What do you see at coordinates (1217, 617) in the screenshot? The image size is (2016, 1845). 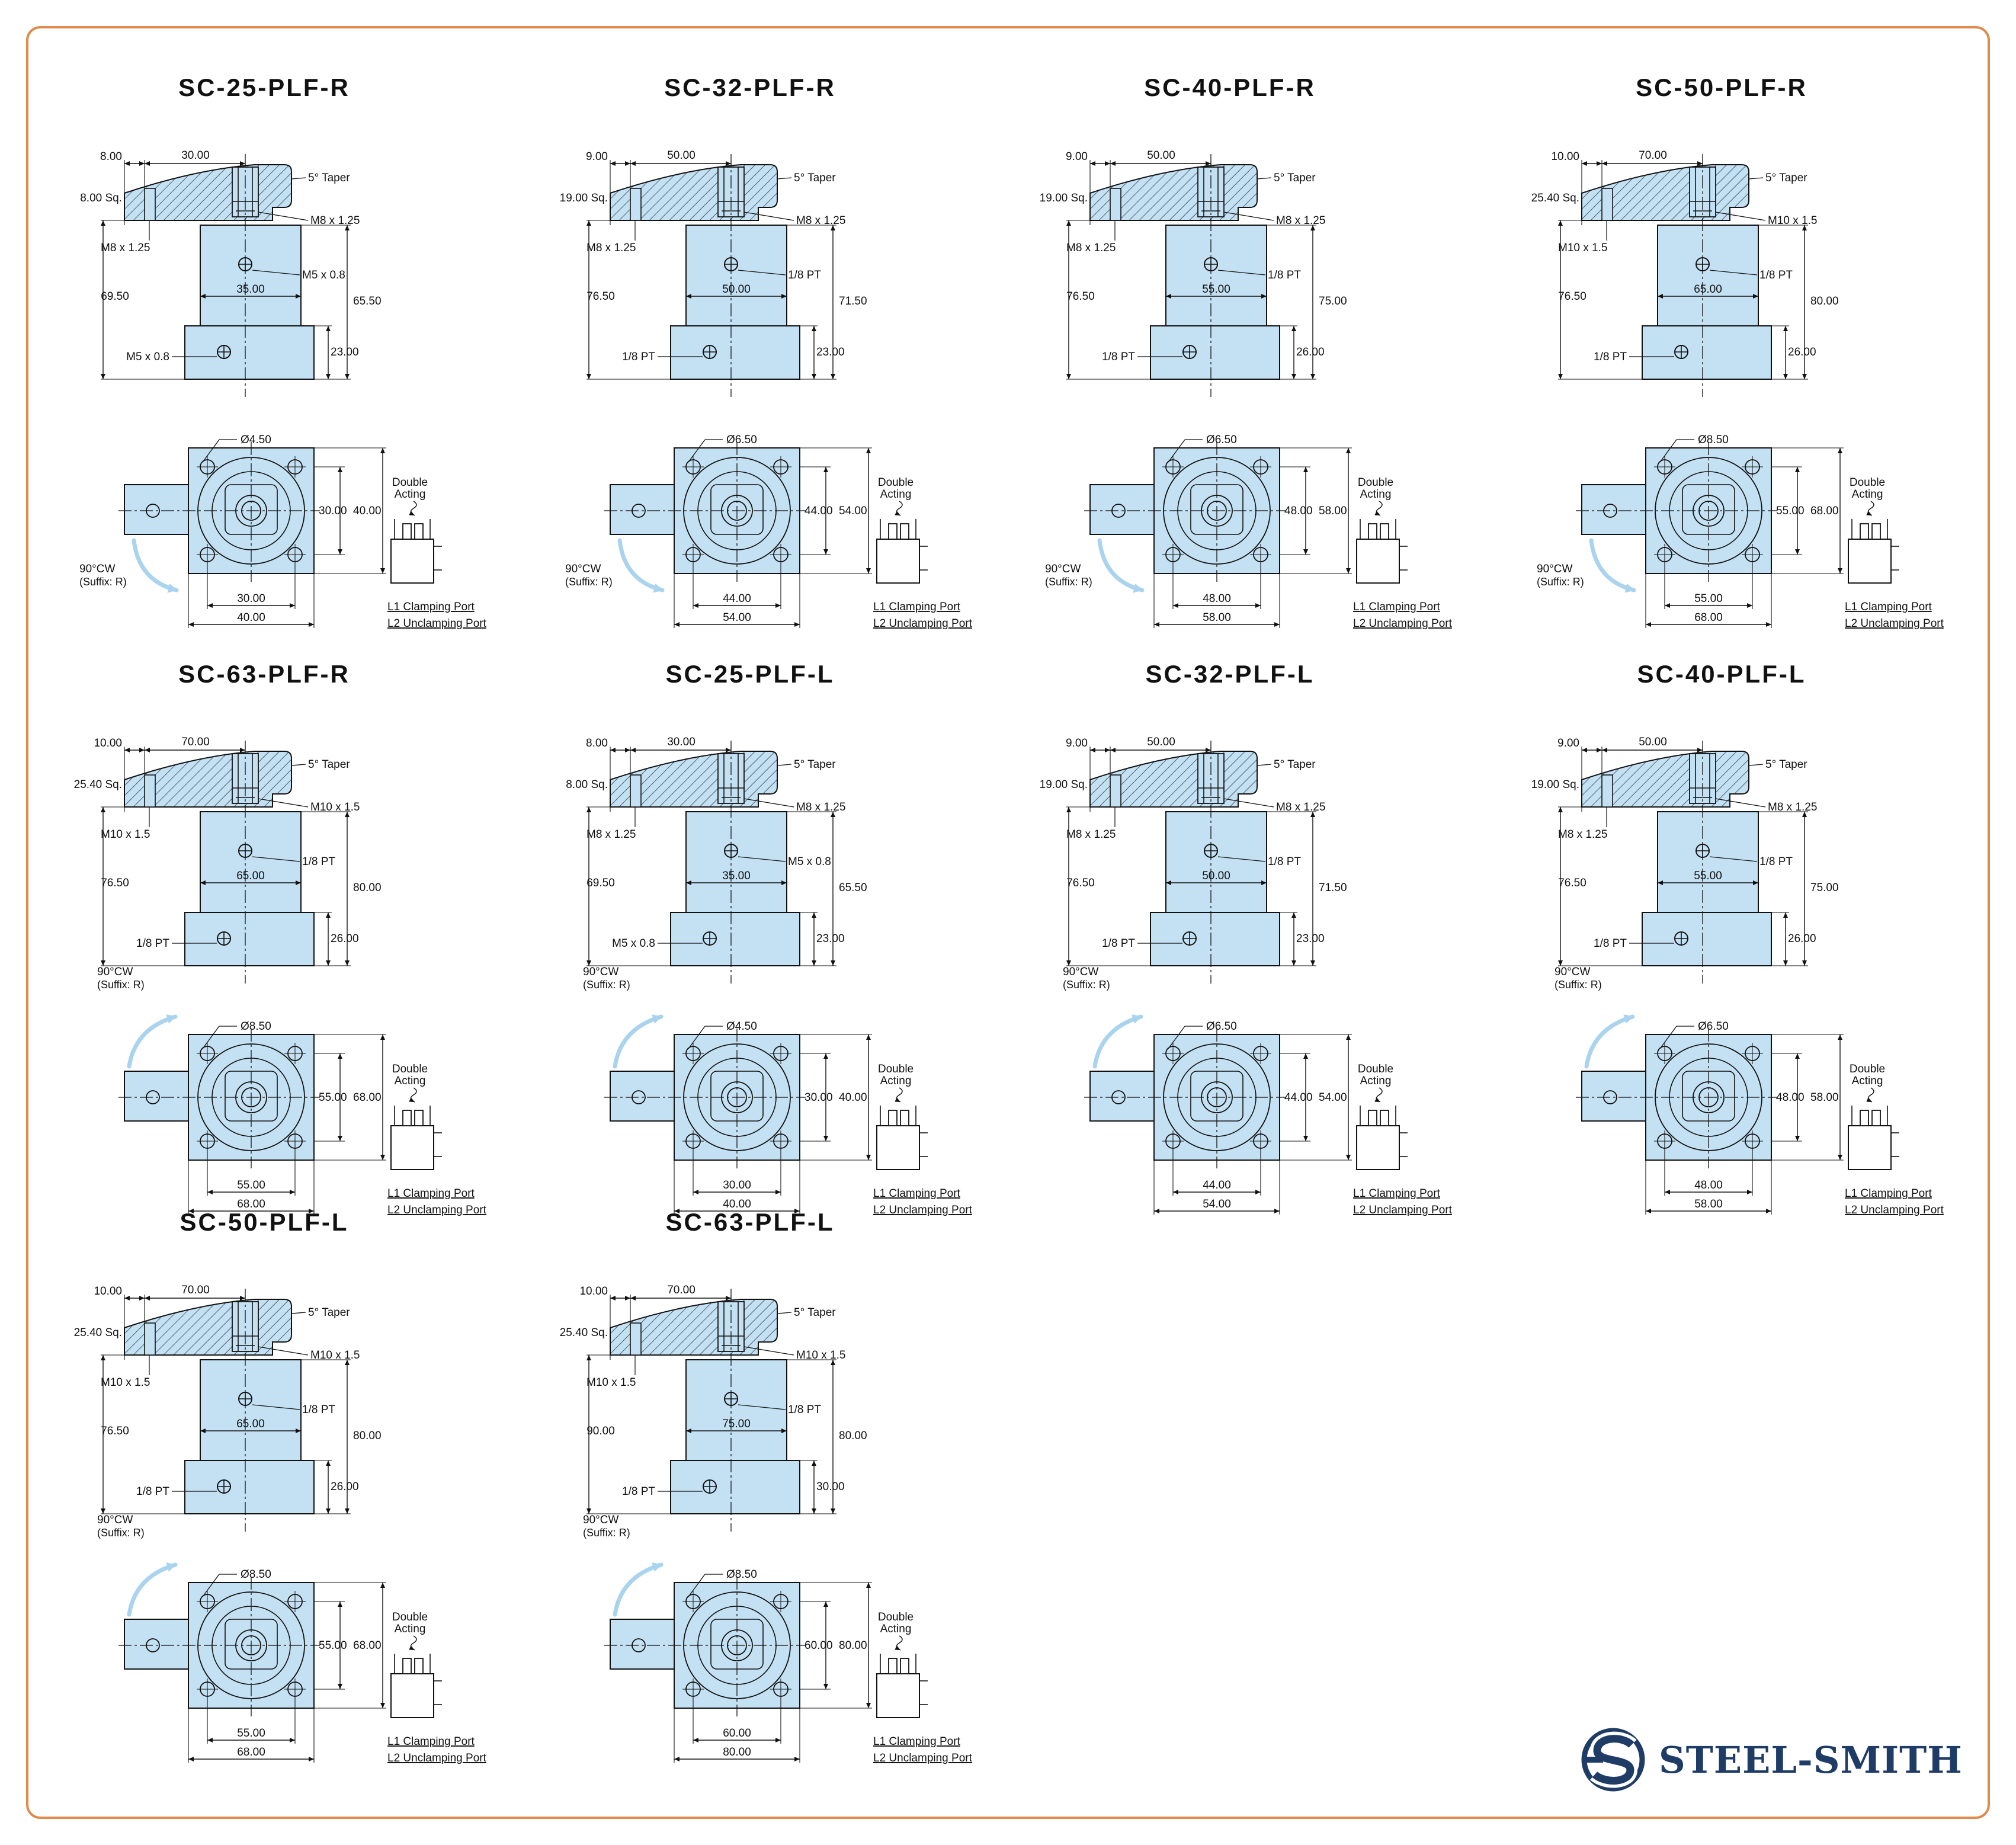 I see `dim-outer-h: 58.00` at bounding box center [1217, 617].